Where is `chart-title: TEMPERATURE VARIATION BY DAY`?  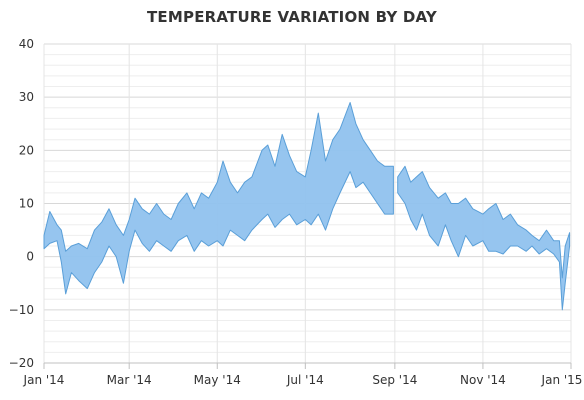 chart-title: TEMPERATURE VARIATION BY DAY is located at coordinates (292, 17).